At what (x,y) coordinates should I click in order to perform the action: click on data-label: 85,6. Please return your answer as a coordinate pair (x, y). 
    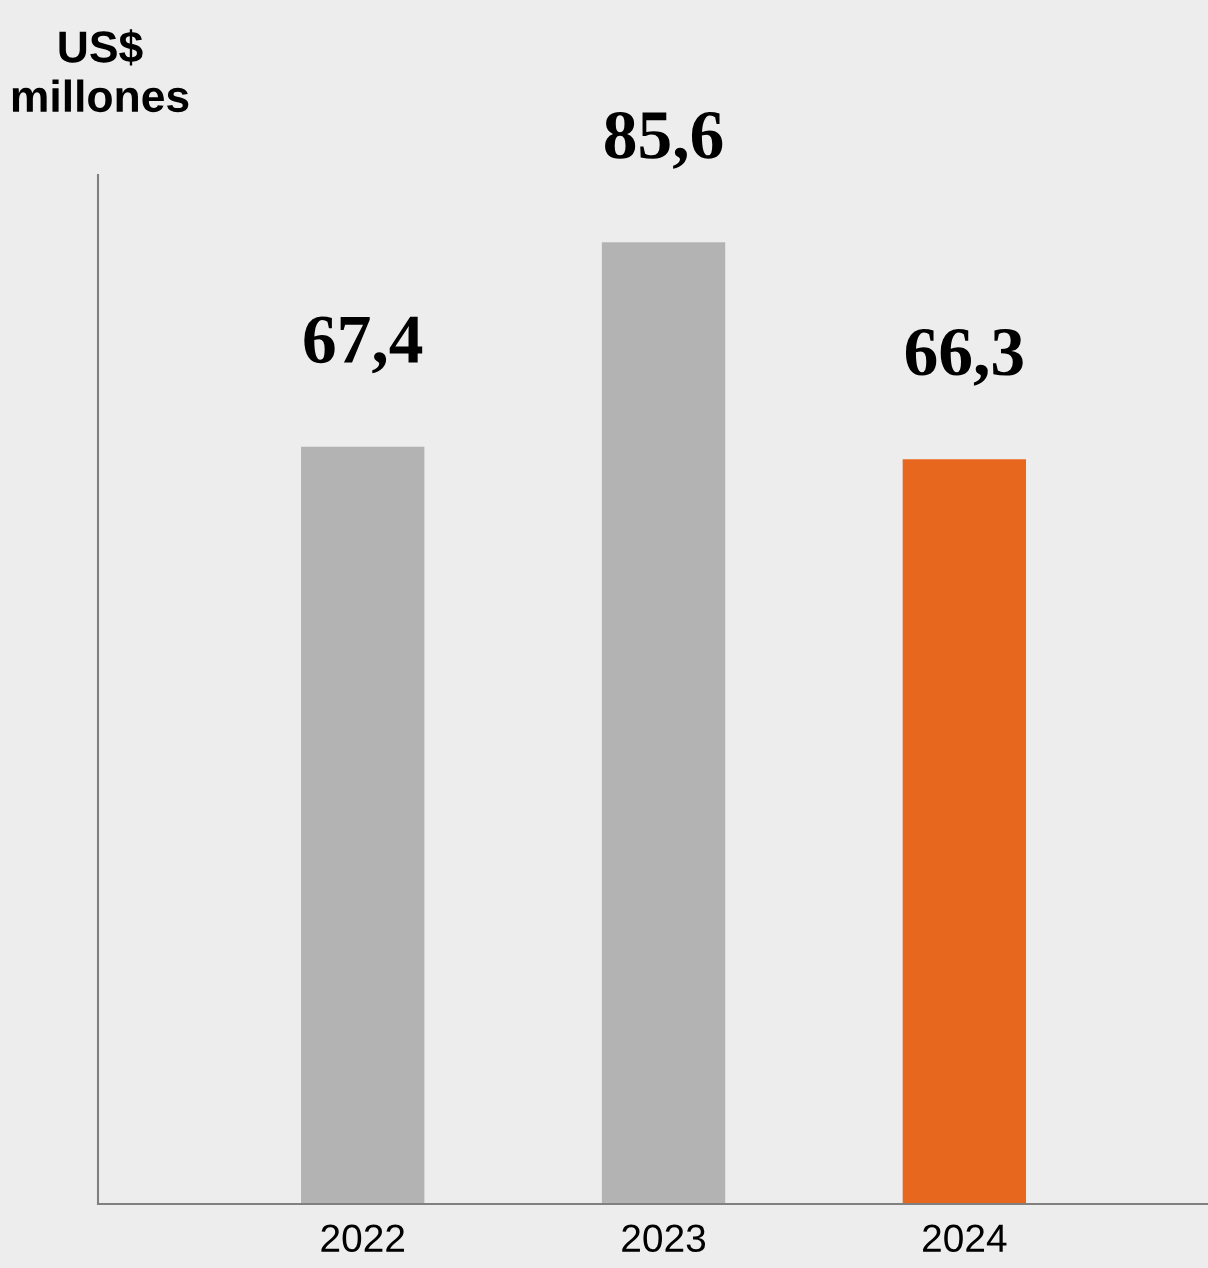
    Looking at the image, I should click on (664, 140).